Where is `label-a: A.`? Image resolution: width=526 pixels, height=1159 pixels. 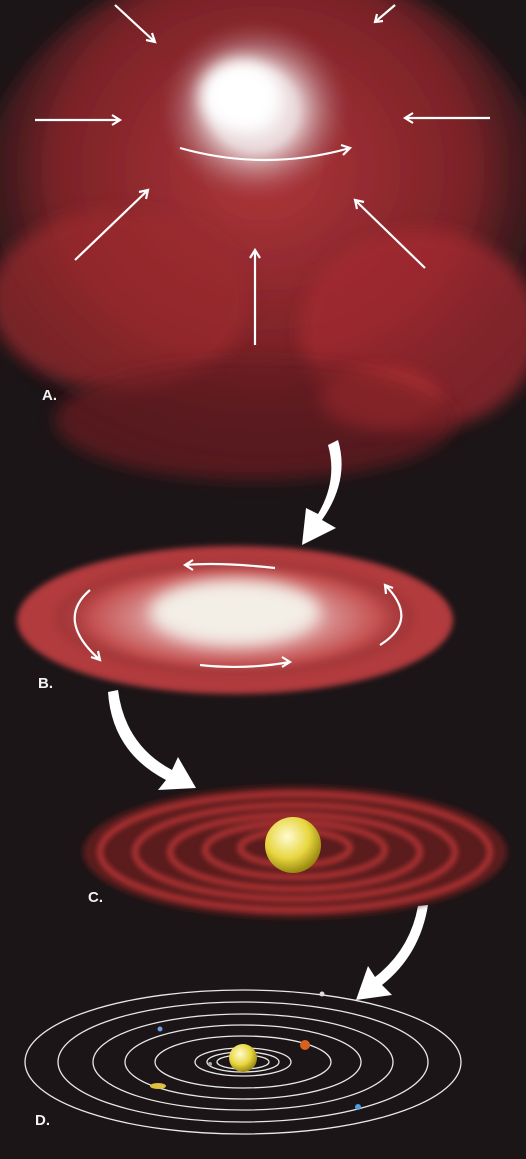 label-a: A. is located at coordinates (49, 395).